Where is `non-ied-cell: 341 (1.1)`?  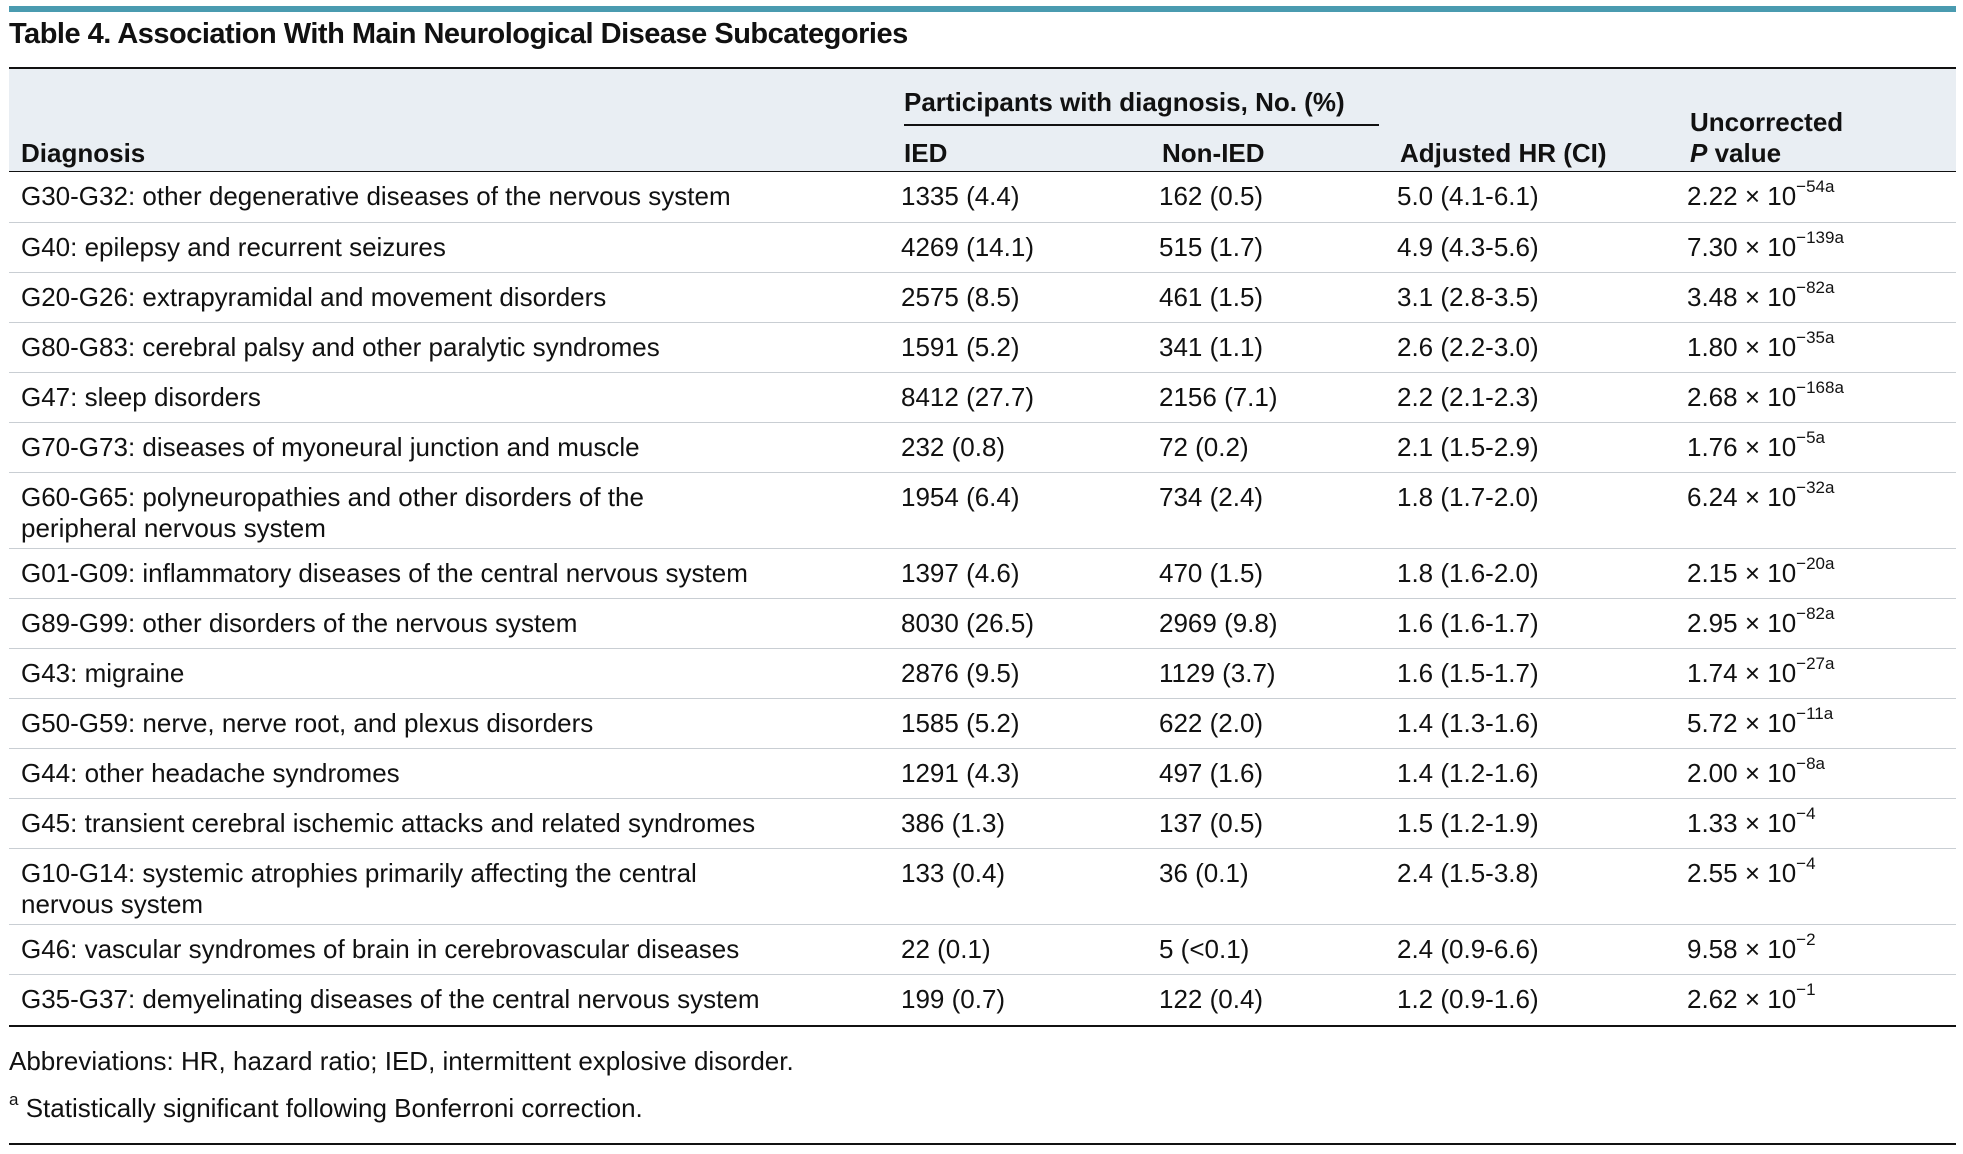 non-ied-cell: 341 (1.1) is located at coordinates (1266, 347).